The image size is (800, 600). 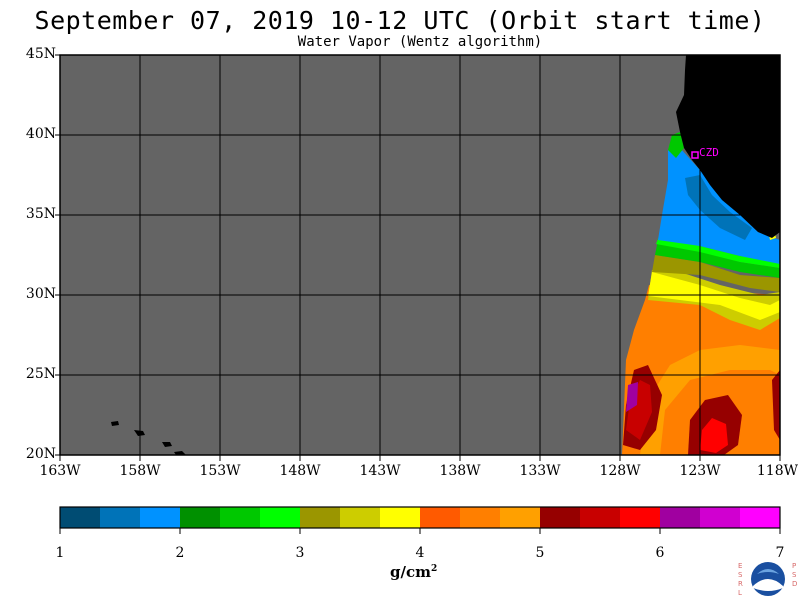 I want to click on land-mass, so click(x=728, y=146).